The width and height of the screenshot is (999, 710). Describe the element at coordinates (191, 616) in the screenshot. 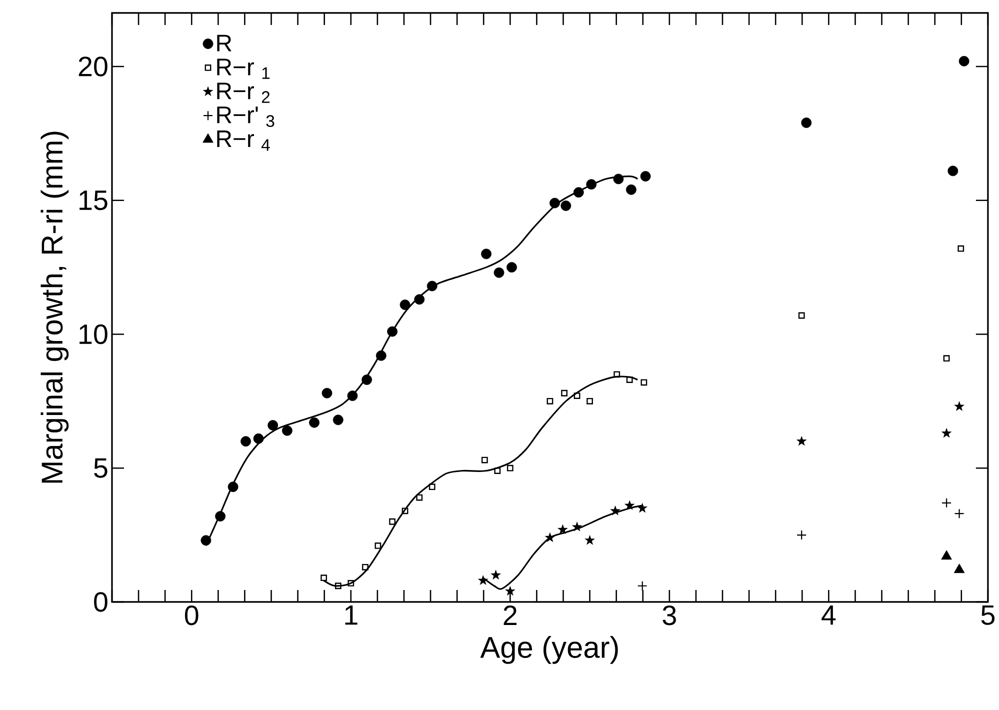

I see `x-tick-label: 0` at that location.